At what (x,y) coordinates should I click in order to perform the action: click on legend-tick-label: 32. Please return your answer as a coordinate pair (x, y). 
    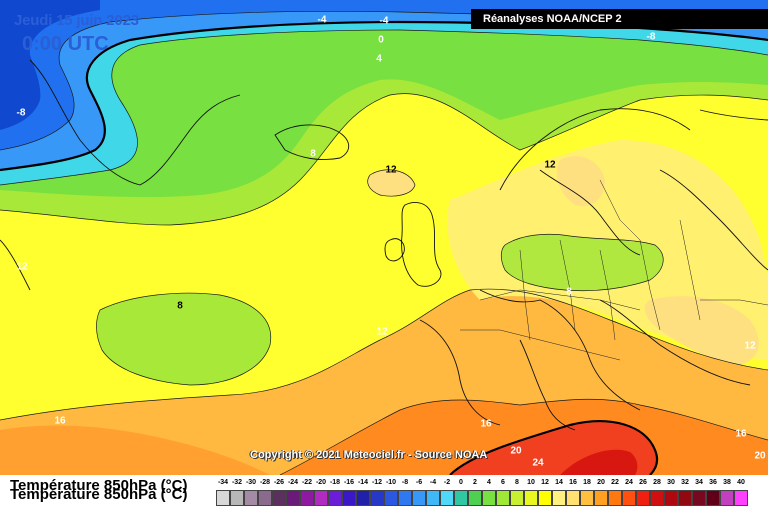
    Looking at the image, I should click on (685, 482).